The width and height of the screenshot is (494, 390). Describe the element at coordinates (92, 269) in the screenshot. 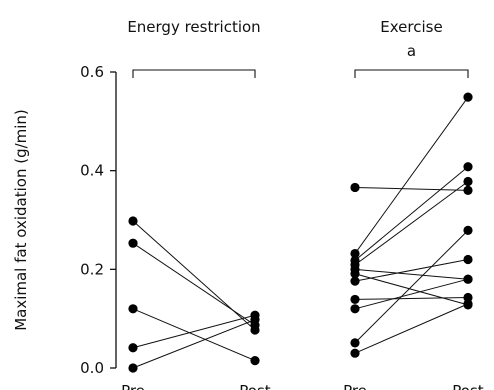

I see `y-tick-label: 0.2` at that location.